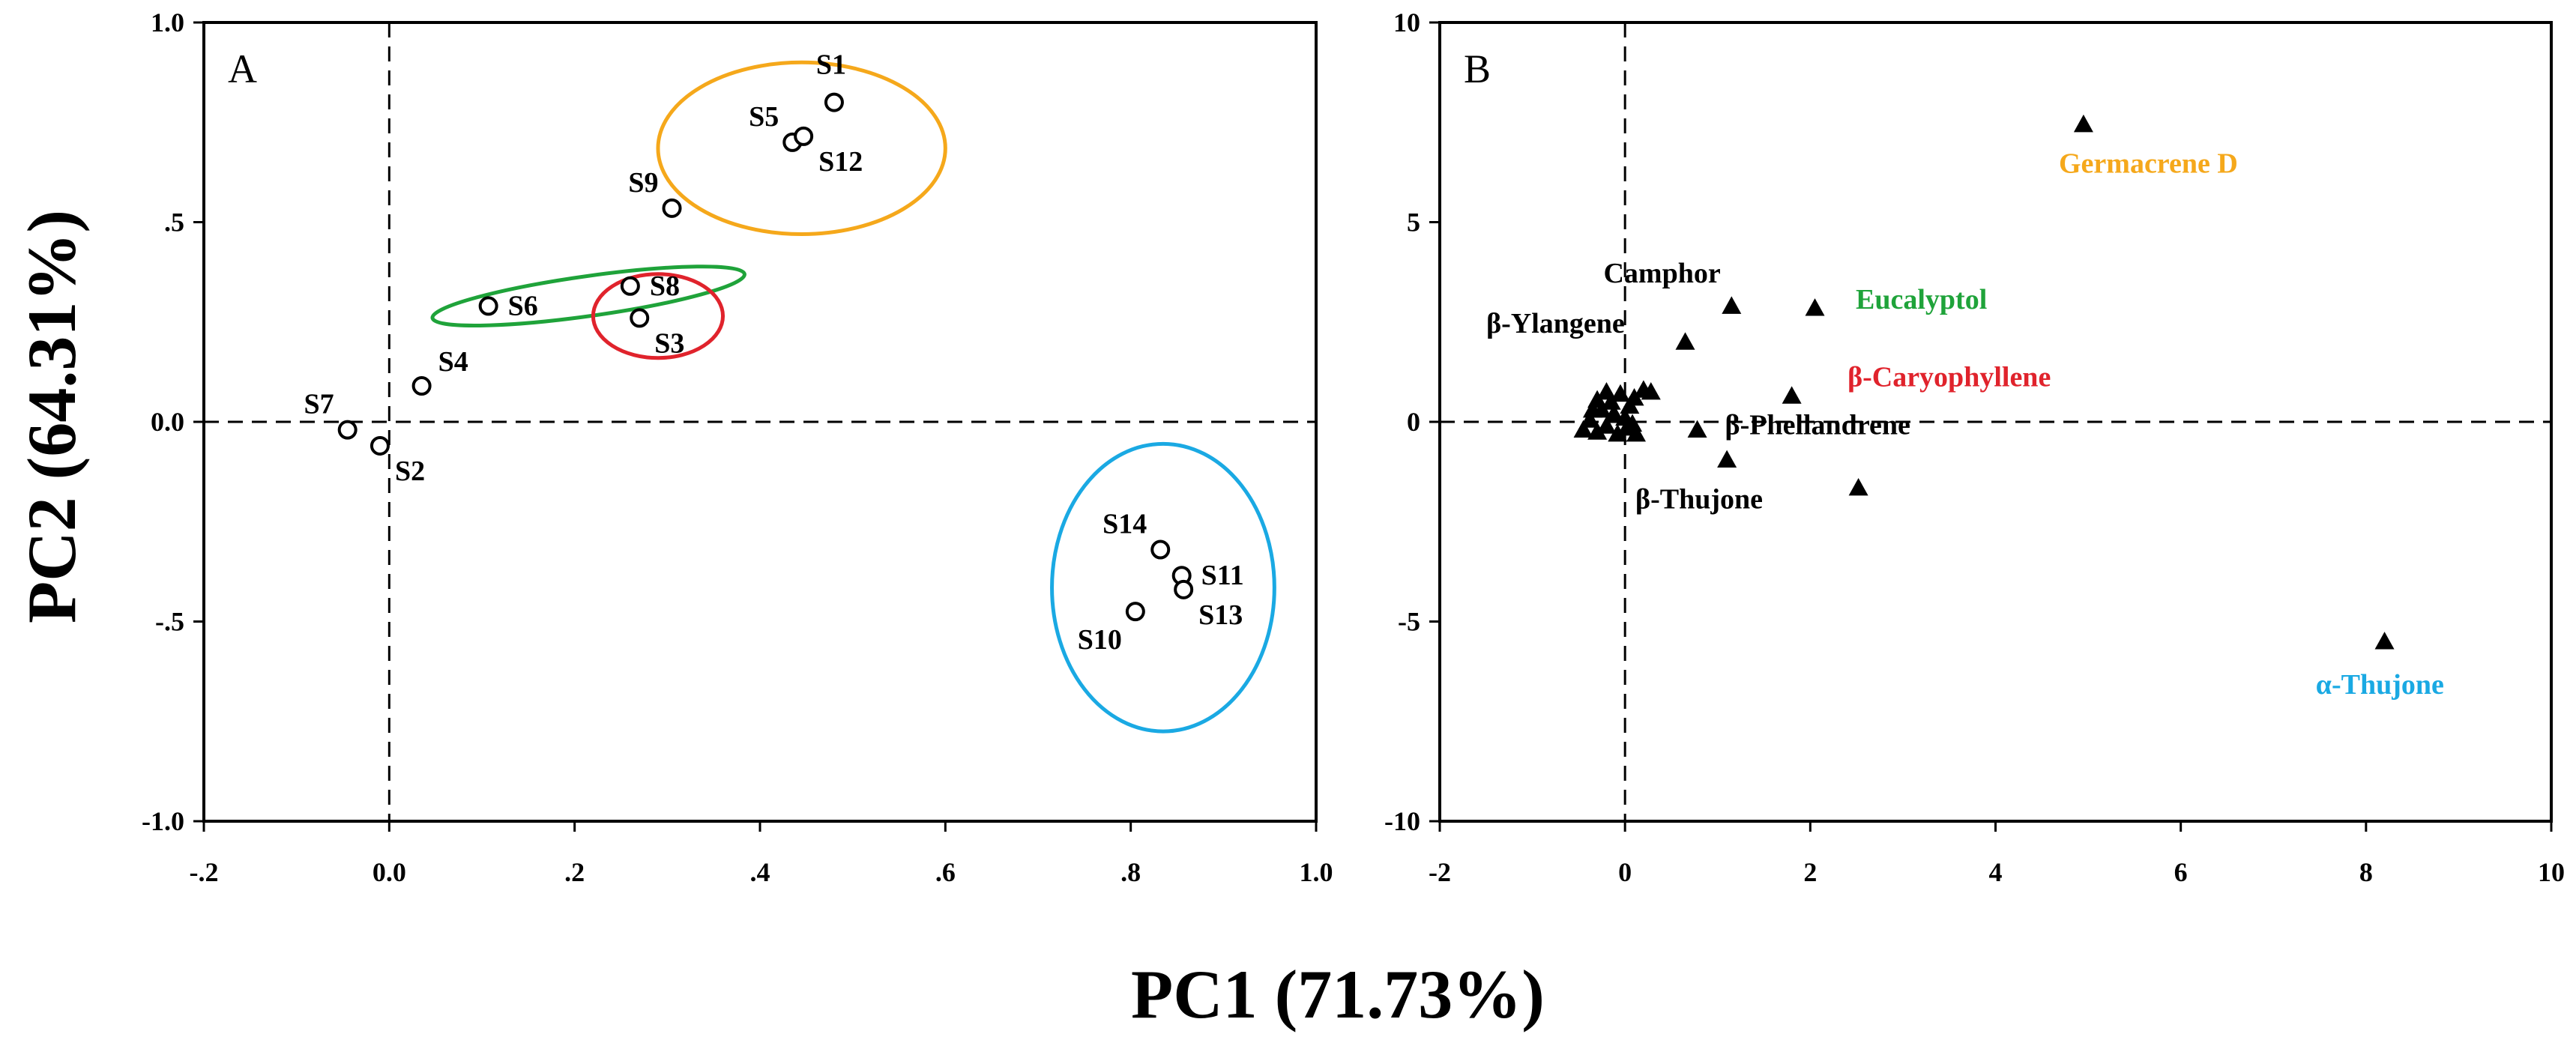  What do you see at coordinates (1125, 524) in the screenshot?
I see `sample-label: S14` at bounding box center [1125, 524].